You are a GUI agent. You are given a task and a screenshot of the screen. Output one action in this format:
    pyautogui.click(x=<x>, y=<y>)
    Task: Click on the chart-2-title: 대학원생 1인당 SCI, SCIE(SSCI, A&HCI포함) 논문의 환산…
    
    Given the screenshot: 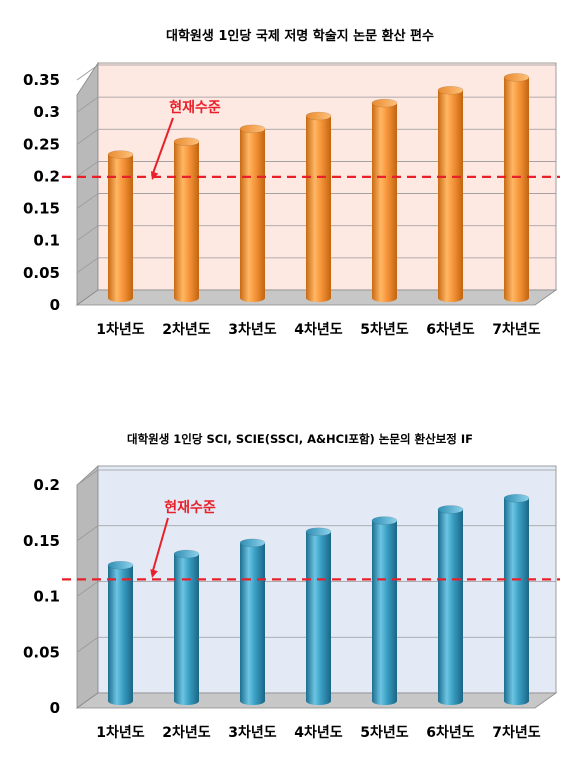 What is the action you would take?
    pyautogui.click(x=300, y=439)
    